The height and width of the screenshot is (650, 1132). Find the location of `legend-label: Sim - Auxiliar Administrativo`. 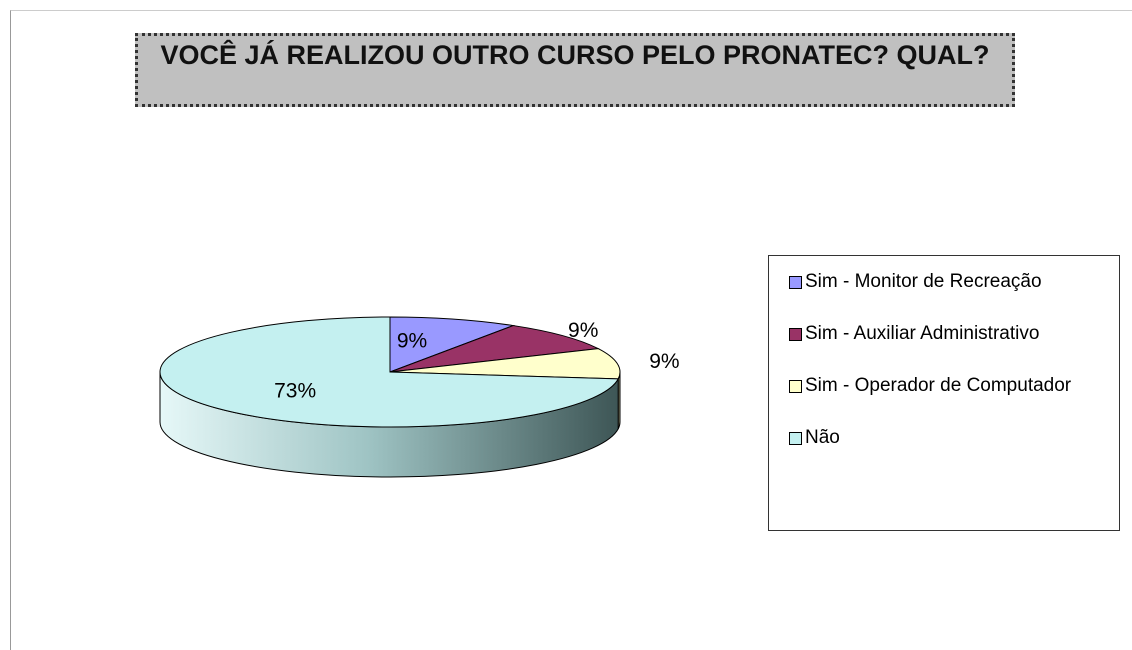

legend-label: Sim - Auxiliar Administrativo is located at coordinates (922, 333).